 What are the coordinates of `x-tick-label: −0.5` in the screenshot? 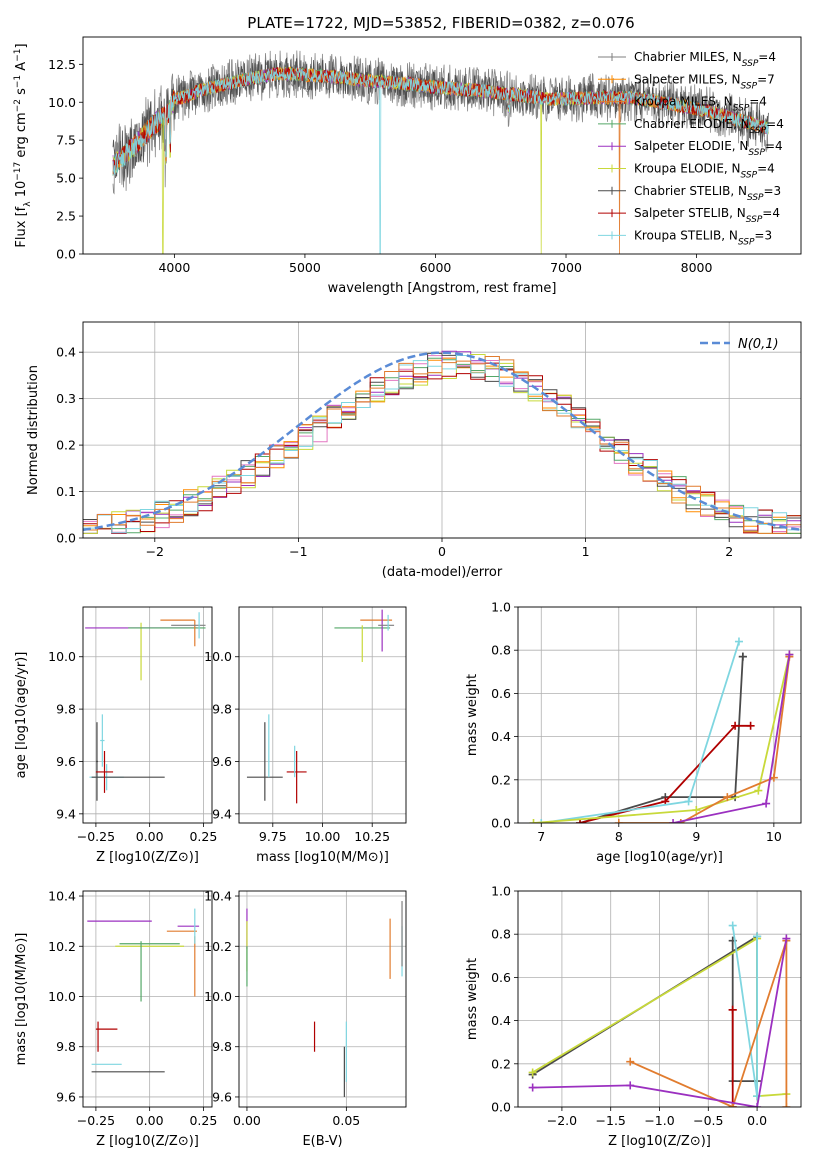 It's located at (708, 1120).